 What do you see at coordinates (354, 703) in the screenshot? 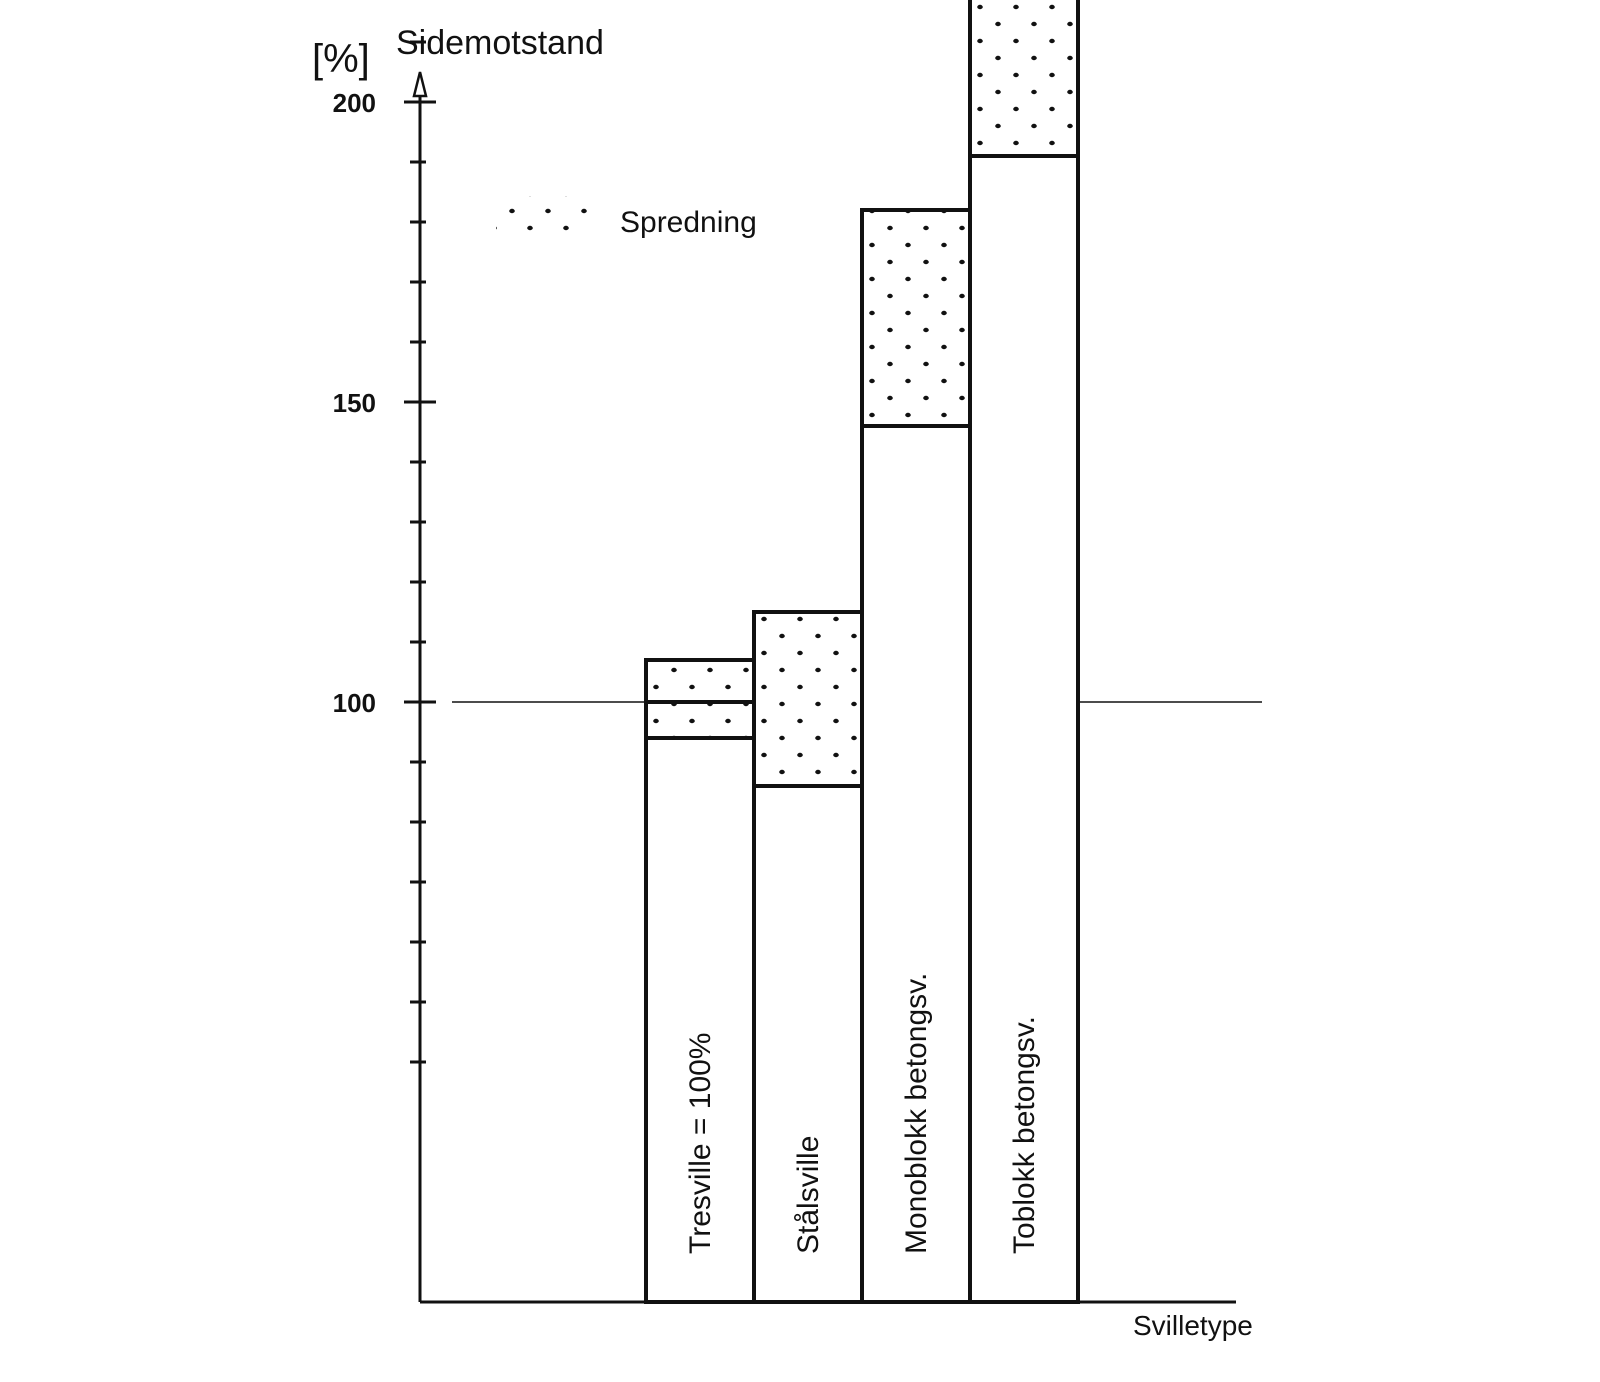
I see `y-tick-label: 100` at bounding box center [354, 703].